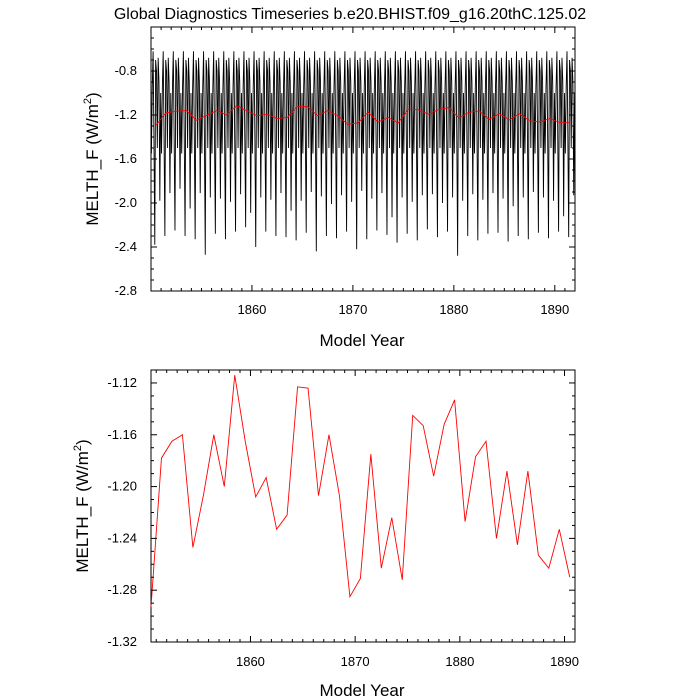 The height and width of the screenshot is (700, 700). I want to click on top-x-axis-label: Model Year, so click(361, 340).